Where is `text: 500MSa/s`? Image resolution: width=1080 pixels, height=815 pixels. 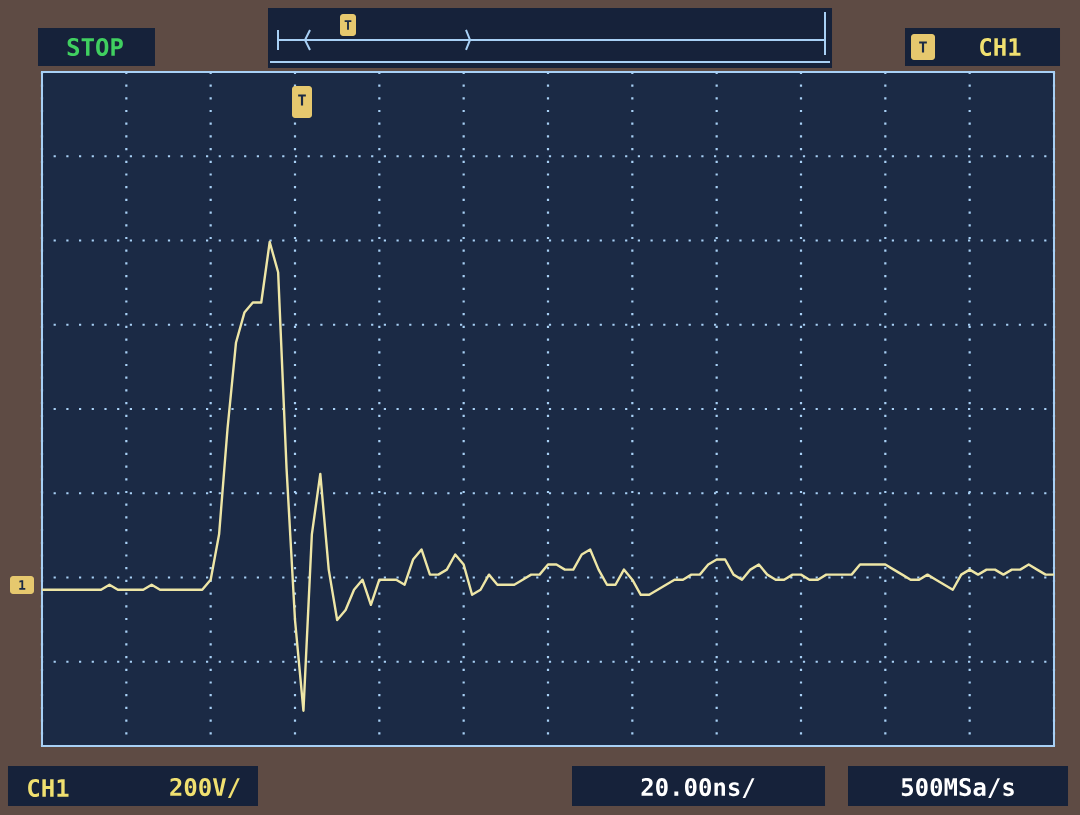
text: 500MSa/s is located at coordinates (957, 788).